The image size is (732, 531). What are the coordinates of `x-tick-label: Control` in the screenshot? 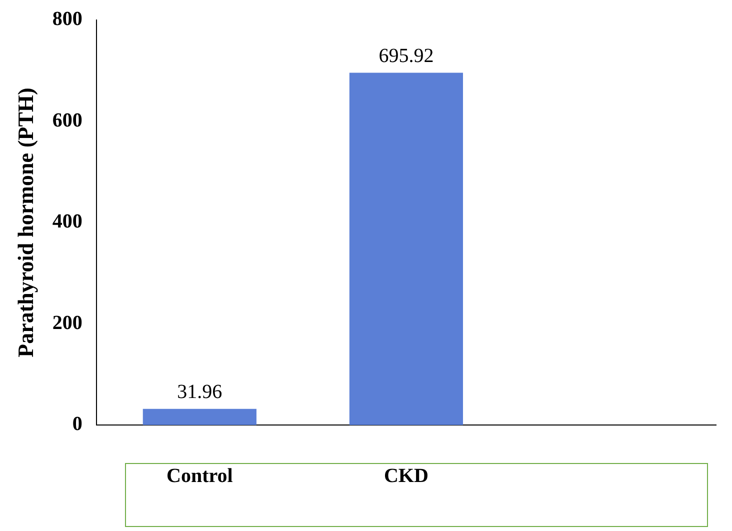 It's located at (200, 476).